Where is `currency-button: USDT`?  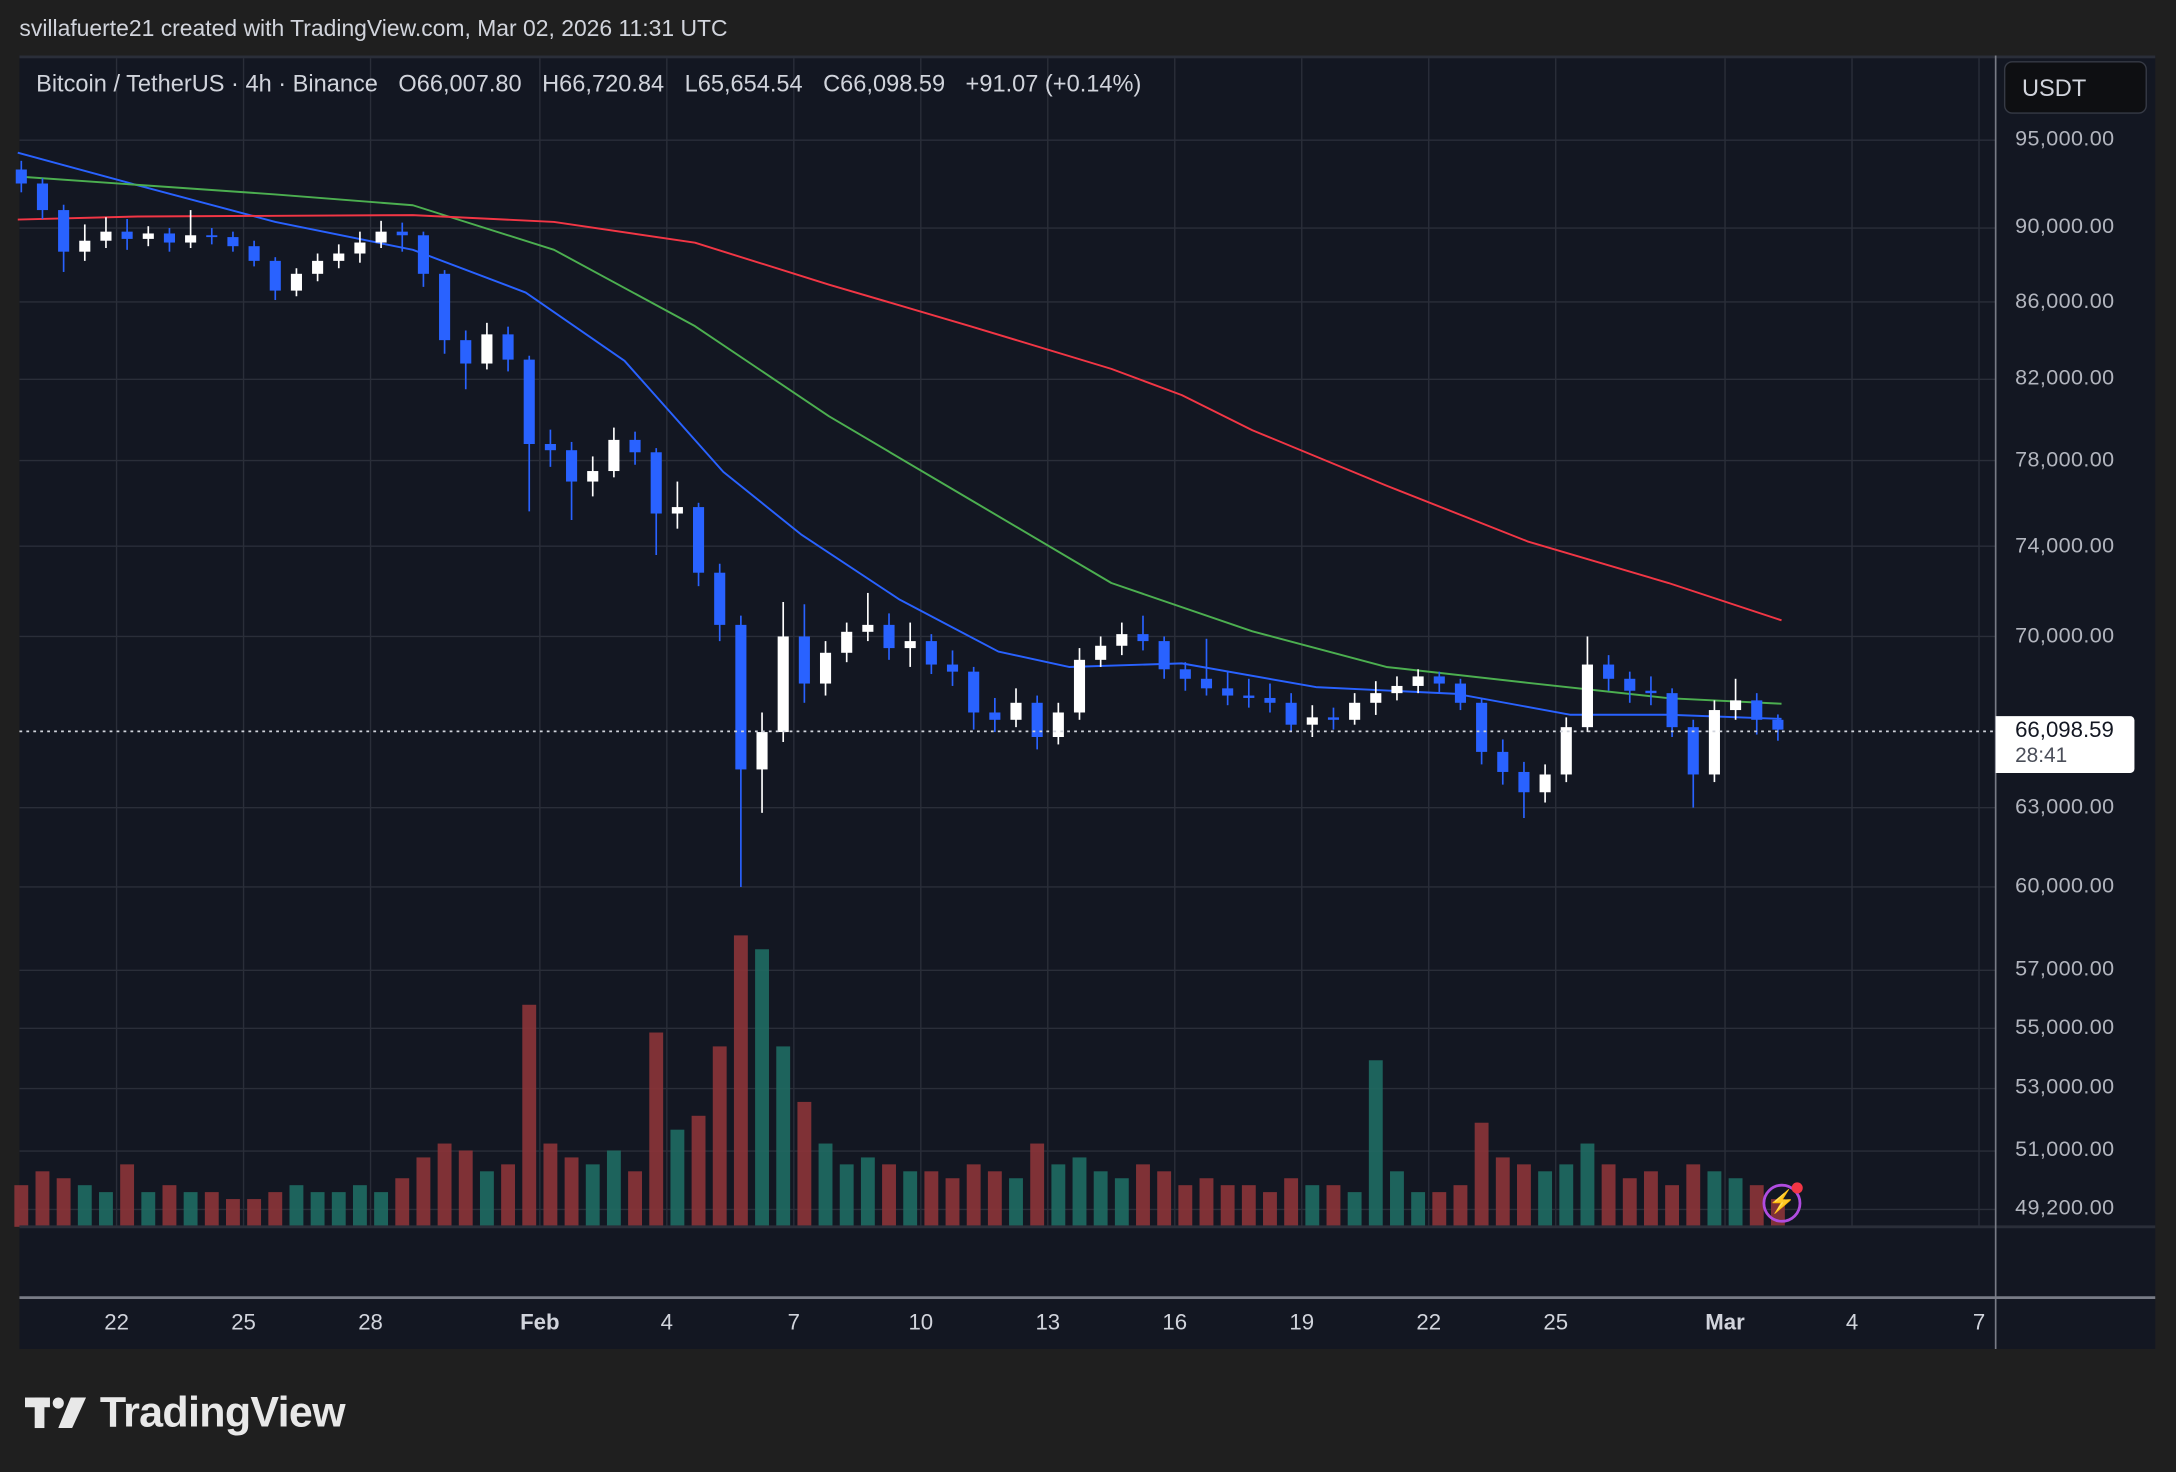 currency-button: USDT is located at coordinates (2075, 87).